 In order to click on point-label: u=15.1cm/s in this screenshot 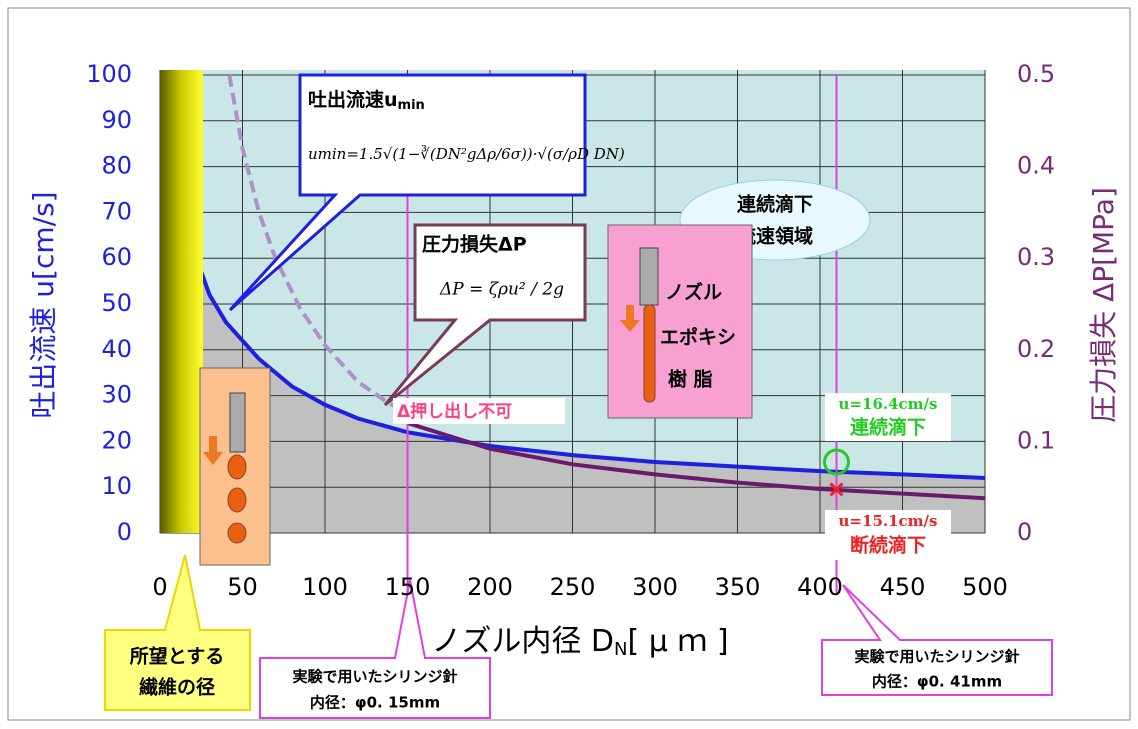, I will do `click(888, 521)`.